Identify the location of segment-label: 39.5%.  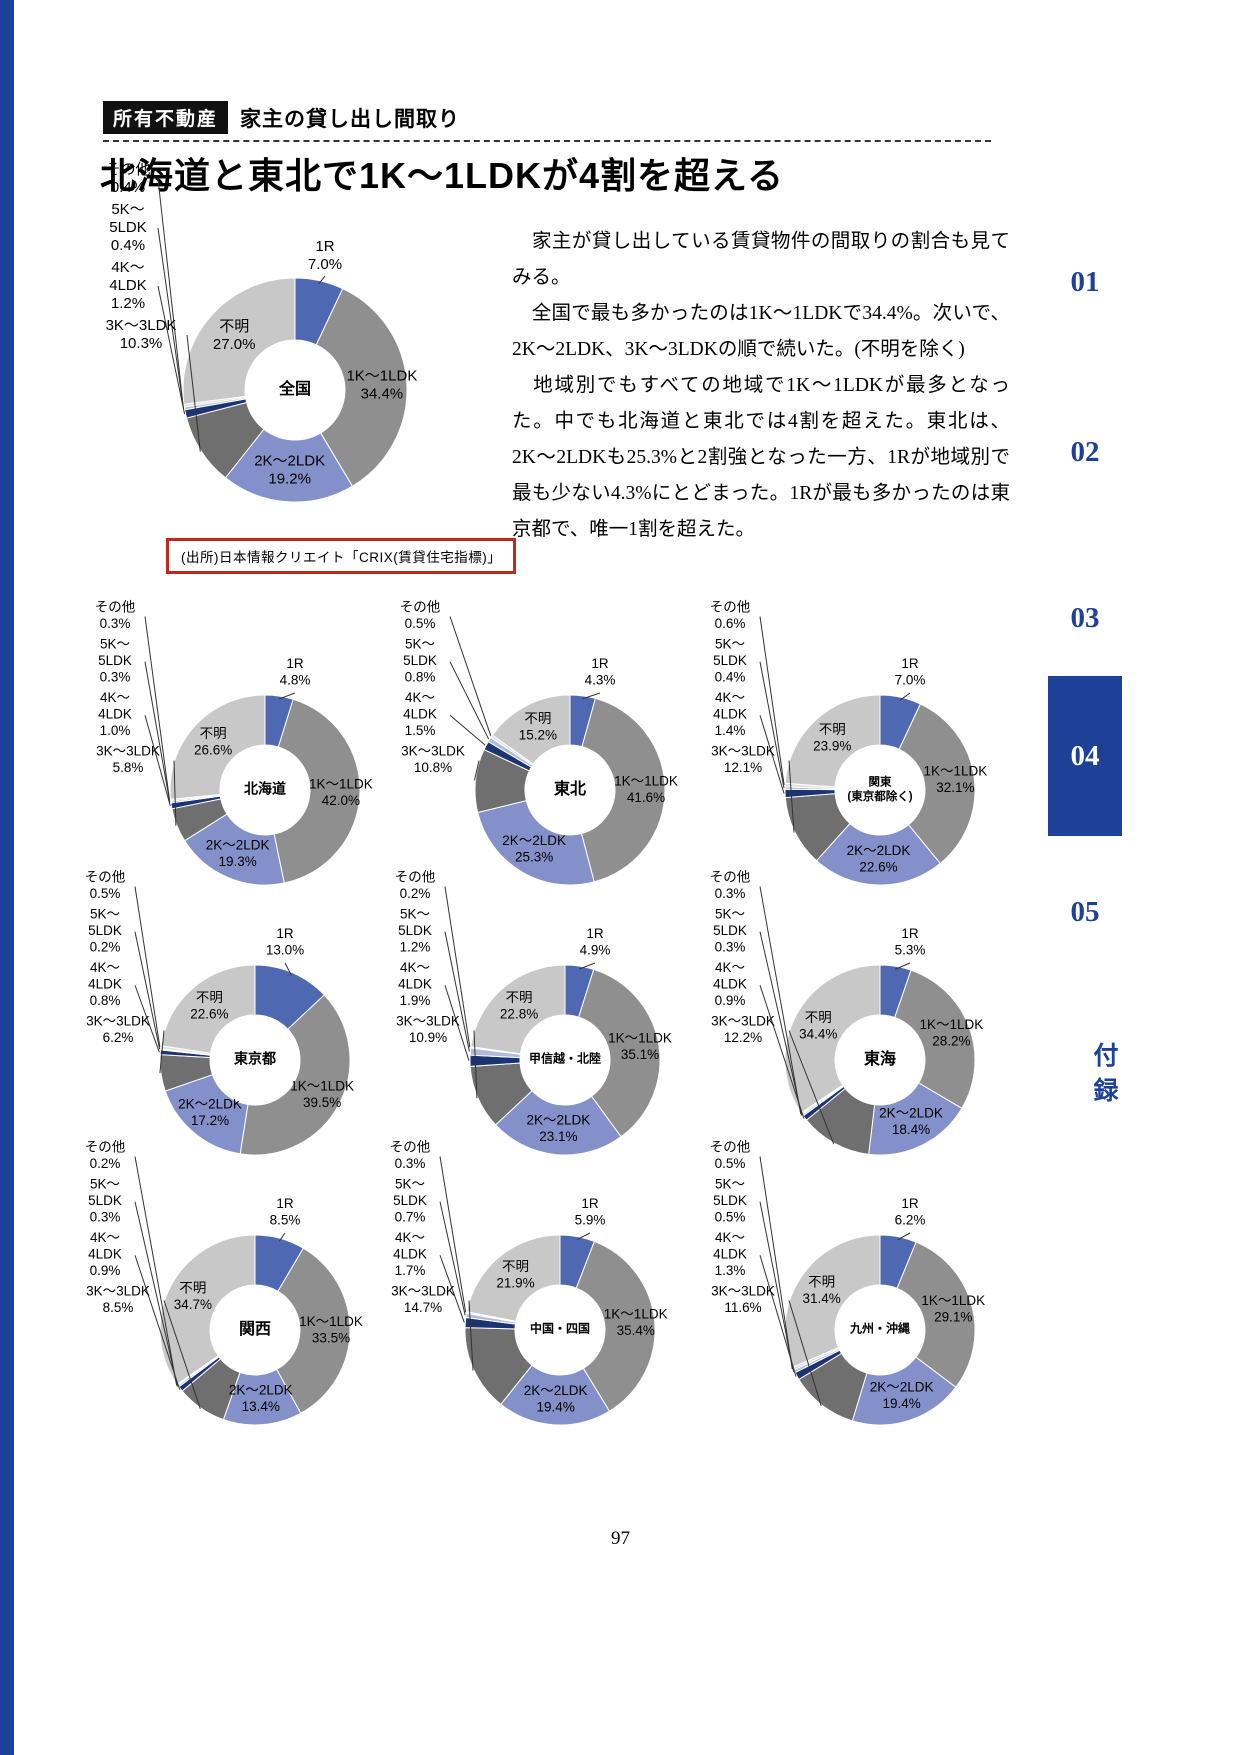
(322, 1102).